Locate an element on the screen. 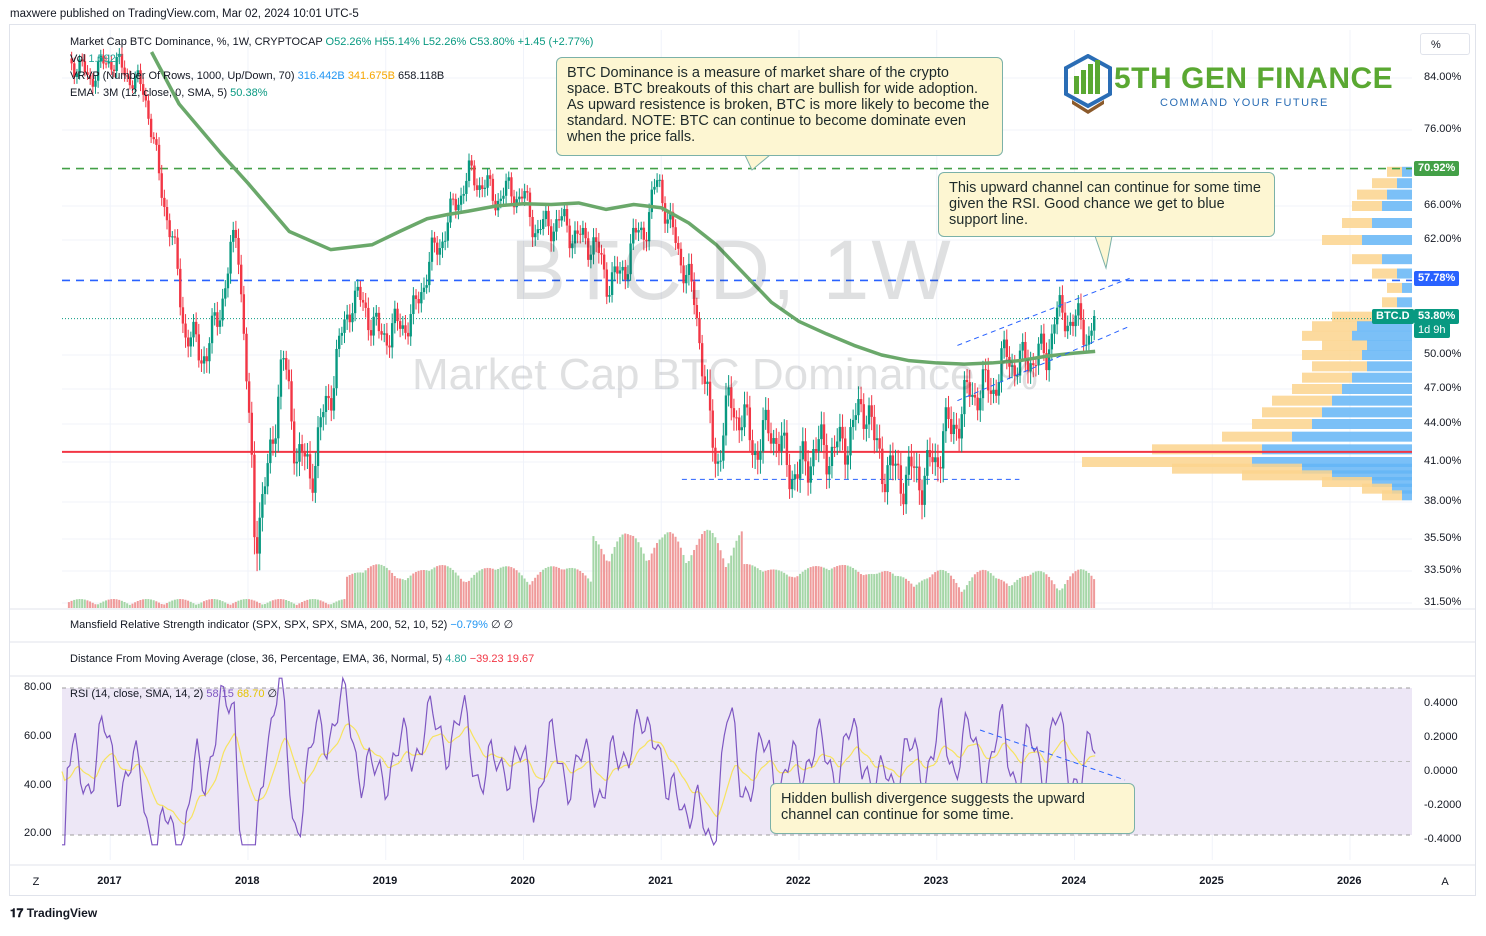 The image size is (1486, 936). vrvp-label: VRVP (Number Of Rows, 1000, Up/Down, 70) is located at coordinates (182, 76).